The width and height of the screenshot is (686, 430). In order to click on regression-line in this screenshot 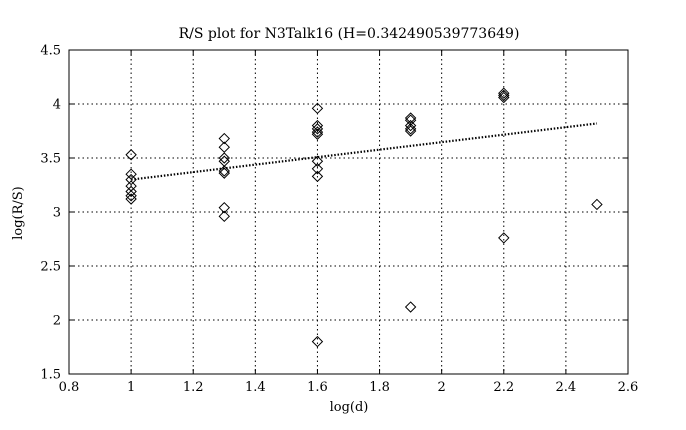, I will do `click(364, 151)`.